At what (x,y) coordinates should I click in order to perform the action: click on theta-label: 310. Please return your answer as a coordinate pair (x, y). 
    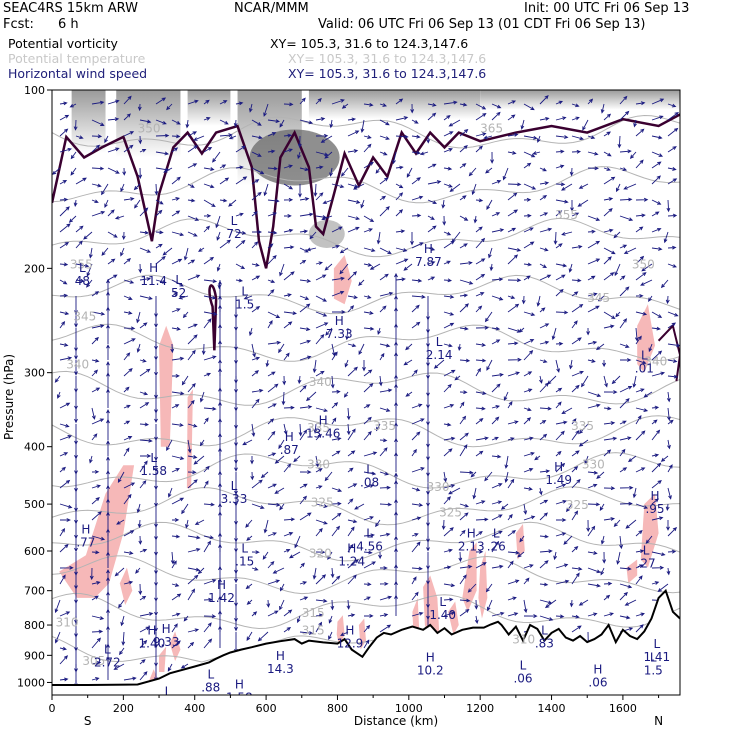
    Looking at the image, I should click on (67, 623).